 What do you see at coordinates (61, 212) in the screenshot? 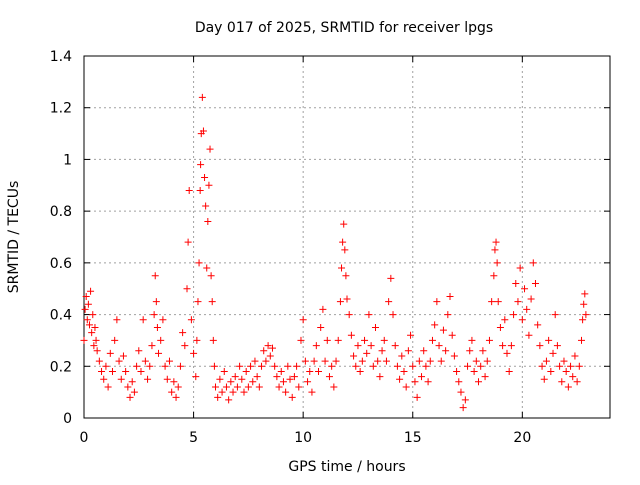
I see `y-tick-label: 0.8` at bounding box center [61, 212].